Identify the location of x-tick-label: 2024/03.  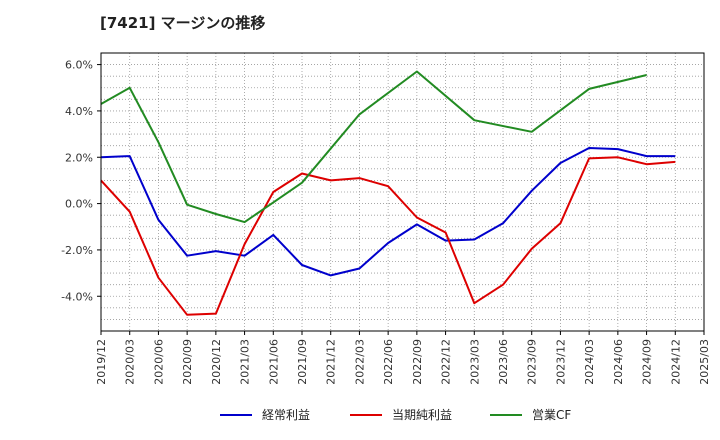
(589, 362).